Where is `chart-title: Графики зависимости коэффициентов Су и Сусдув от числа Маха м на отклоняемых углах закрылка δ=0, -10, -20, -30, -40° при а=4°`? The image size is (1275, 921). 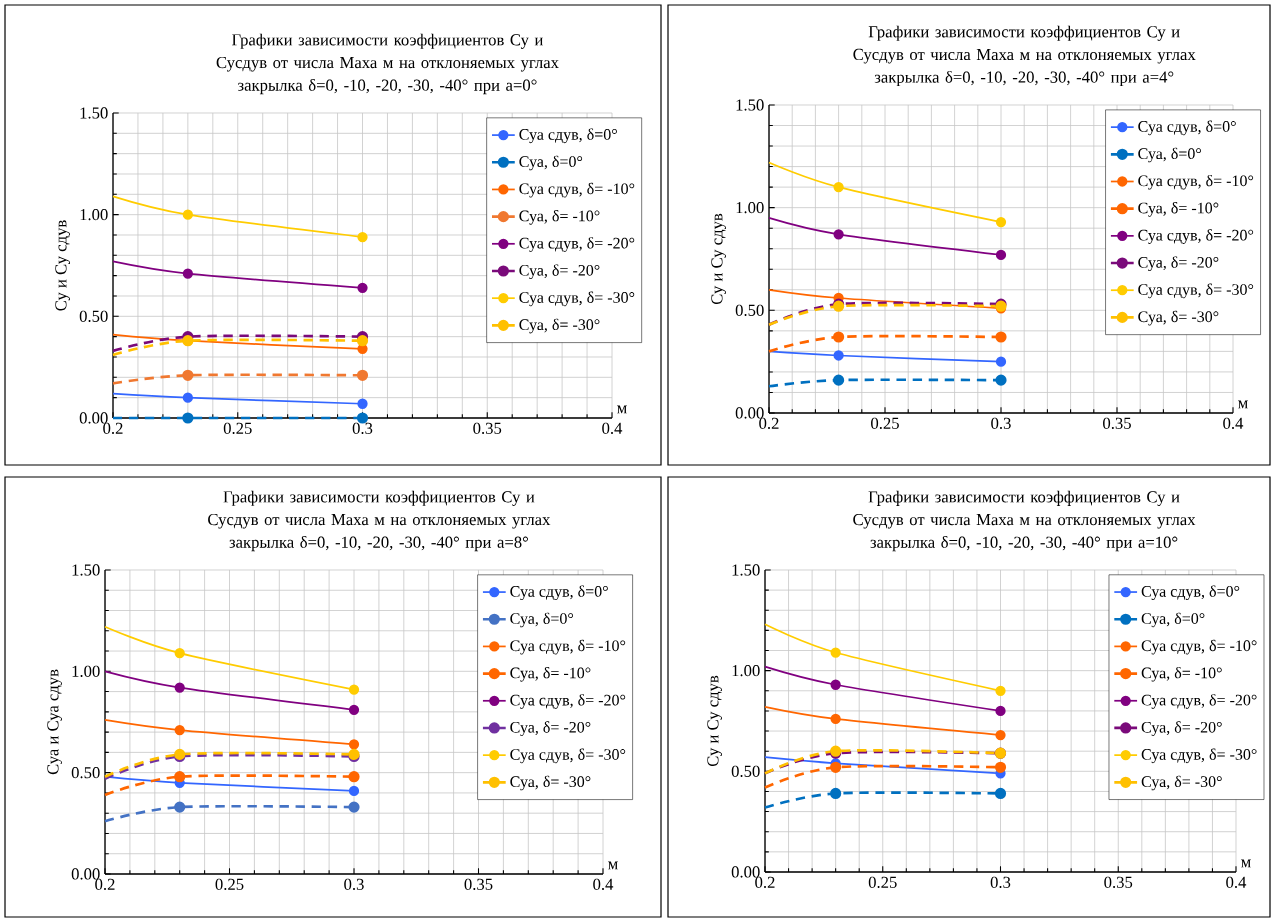
chart-title: Графики зависимости коэффициентов Су и Сусдув от числа Маха м на отклоняемых углах закрылка δ=0, -10, -20, -30, -40° при а=4° is located at coordinates (1024, 56).